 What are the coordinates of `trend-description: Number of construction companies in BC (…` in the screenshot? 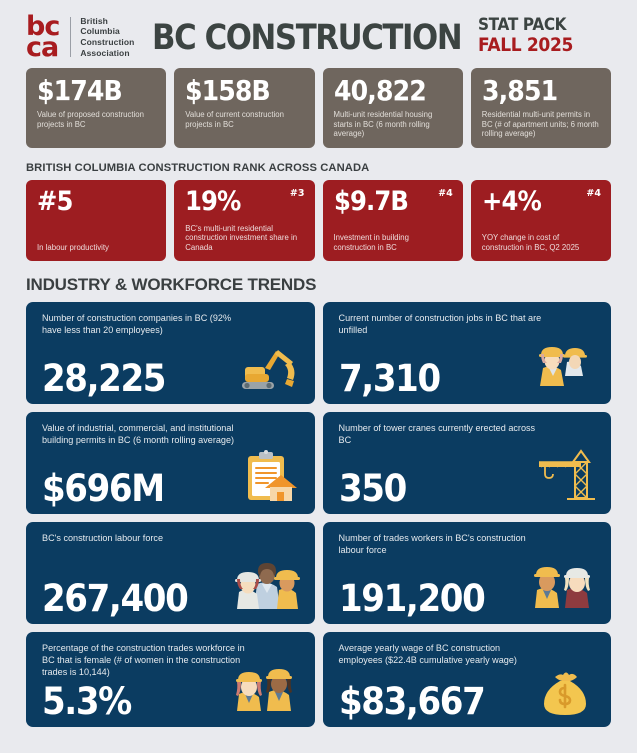 It's located at (137, 323).